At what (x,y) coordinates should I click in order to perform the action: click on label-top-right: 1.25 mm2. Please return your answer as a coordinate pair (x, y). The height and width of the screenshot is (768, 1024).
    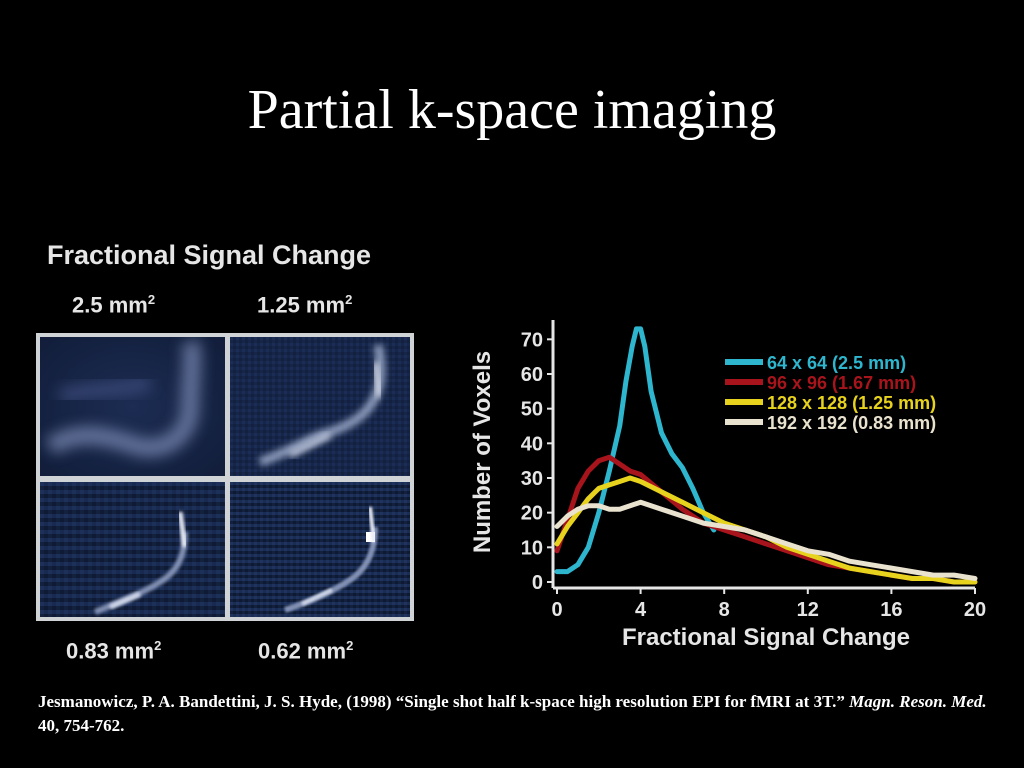
    Looking at the image, I should click on (304, 305).